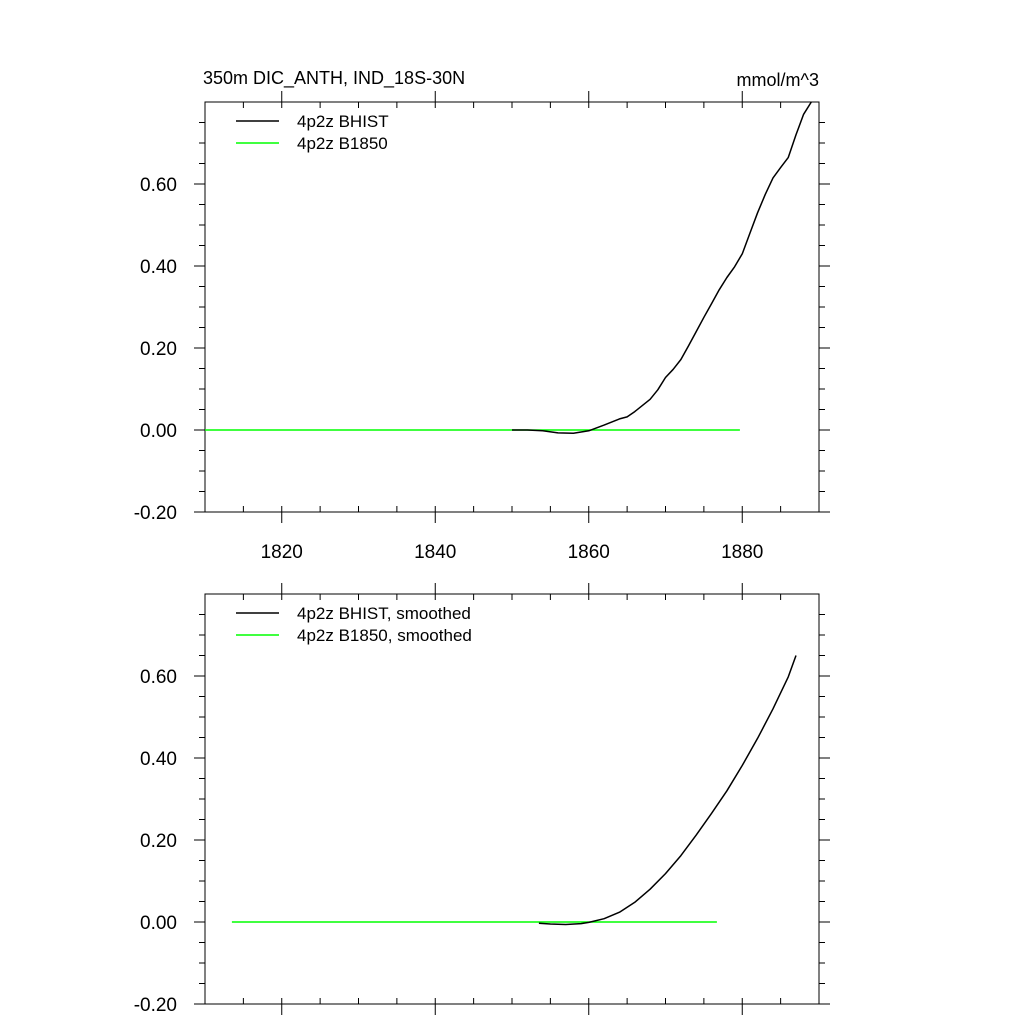  I want to click on legend-label: 4p2z B1850, smoothed, so click(384, 635).